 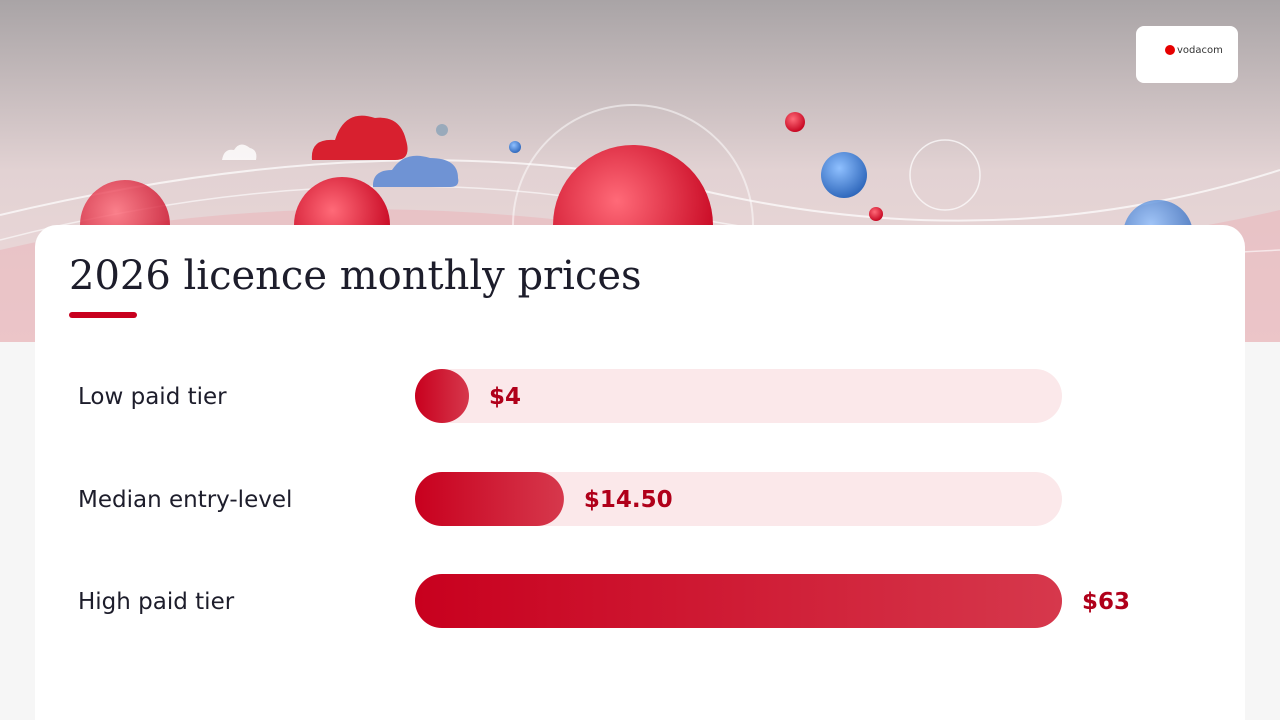 I want to click on value-label: $4, so click(x=505, y=397).